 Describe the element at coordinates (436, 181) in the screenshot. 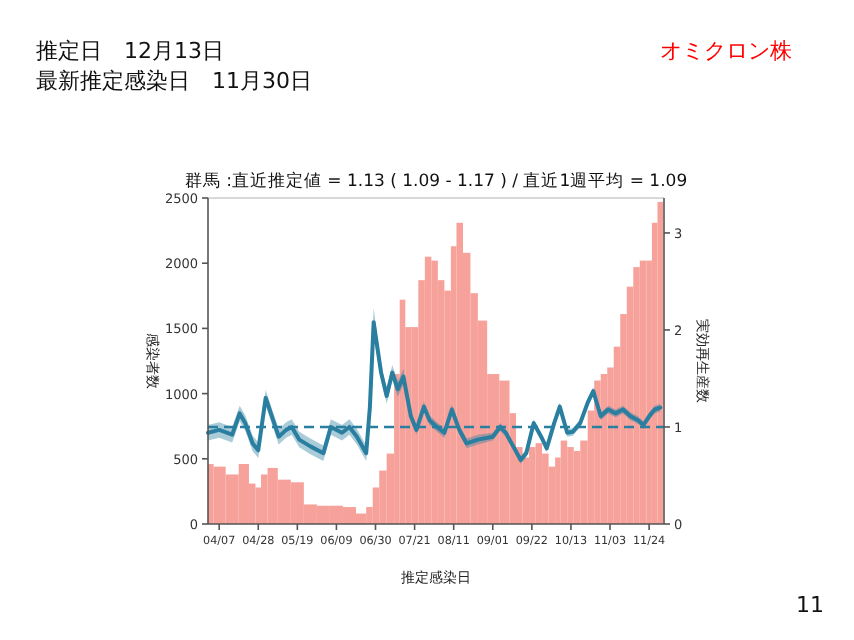

I see `chart-title: 群馬 :直近推定値 = 1.13 ( 1.09 - 1.17 ) / 直近1週平均 = 1.09` at that location.